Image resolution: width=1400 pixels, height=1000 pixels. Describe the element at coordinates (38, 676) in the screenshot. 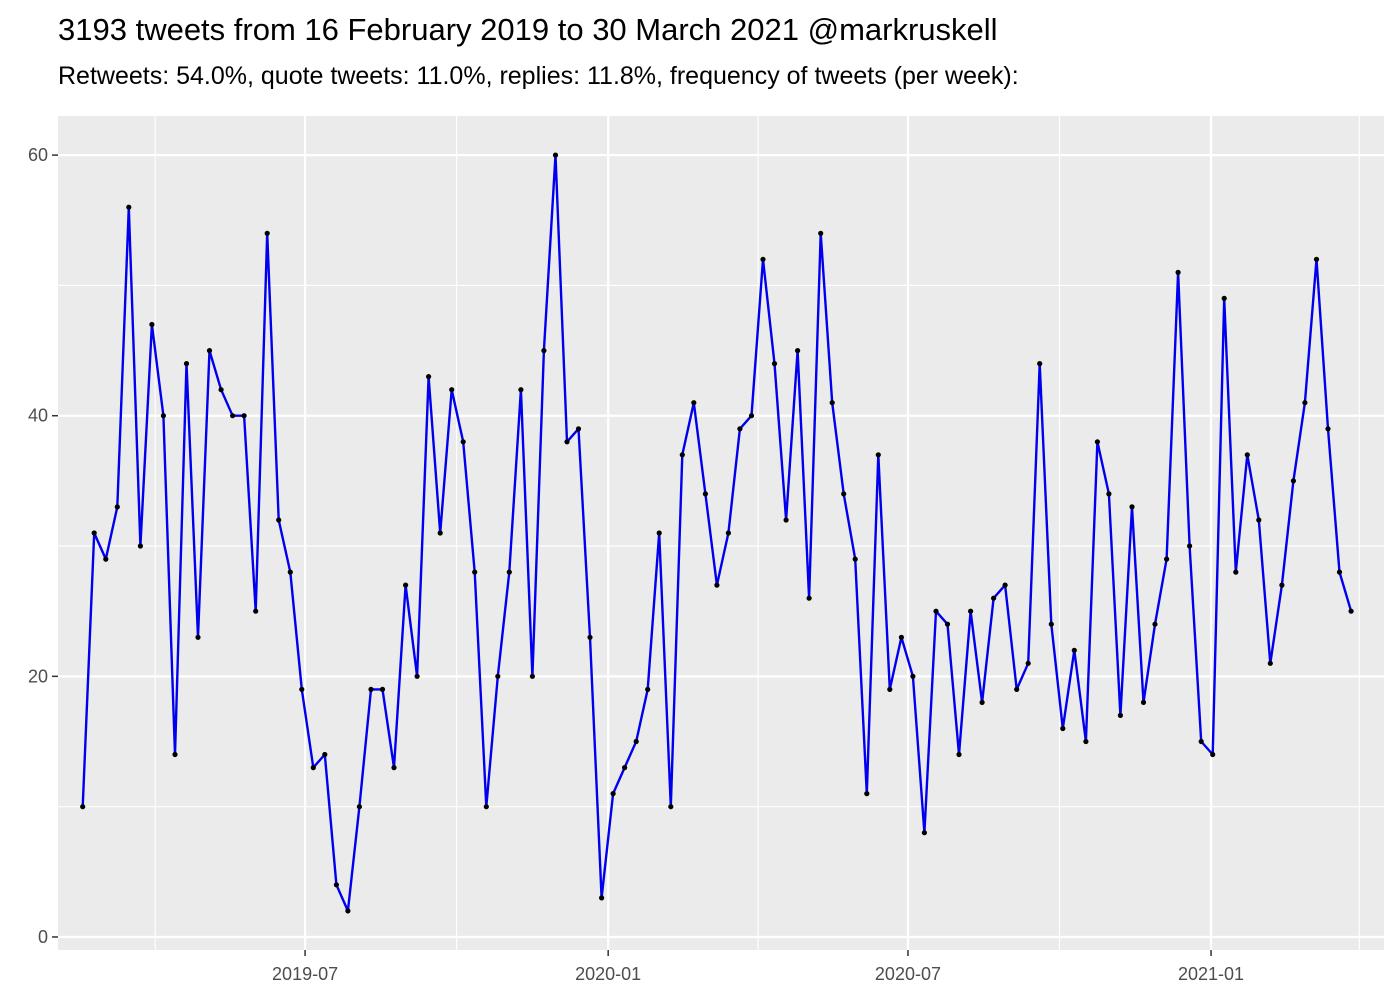

I see `y-tick-label: 20` at that location.